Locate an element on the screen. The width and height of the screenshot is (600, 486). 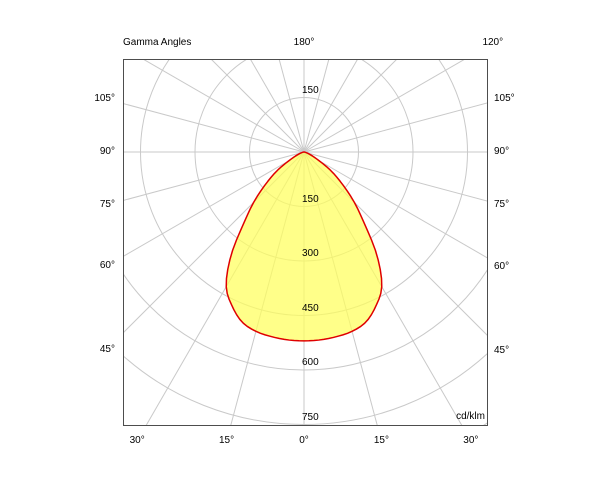
gamma-tick-right-45: 45° is located at coordinates (502, 350).